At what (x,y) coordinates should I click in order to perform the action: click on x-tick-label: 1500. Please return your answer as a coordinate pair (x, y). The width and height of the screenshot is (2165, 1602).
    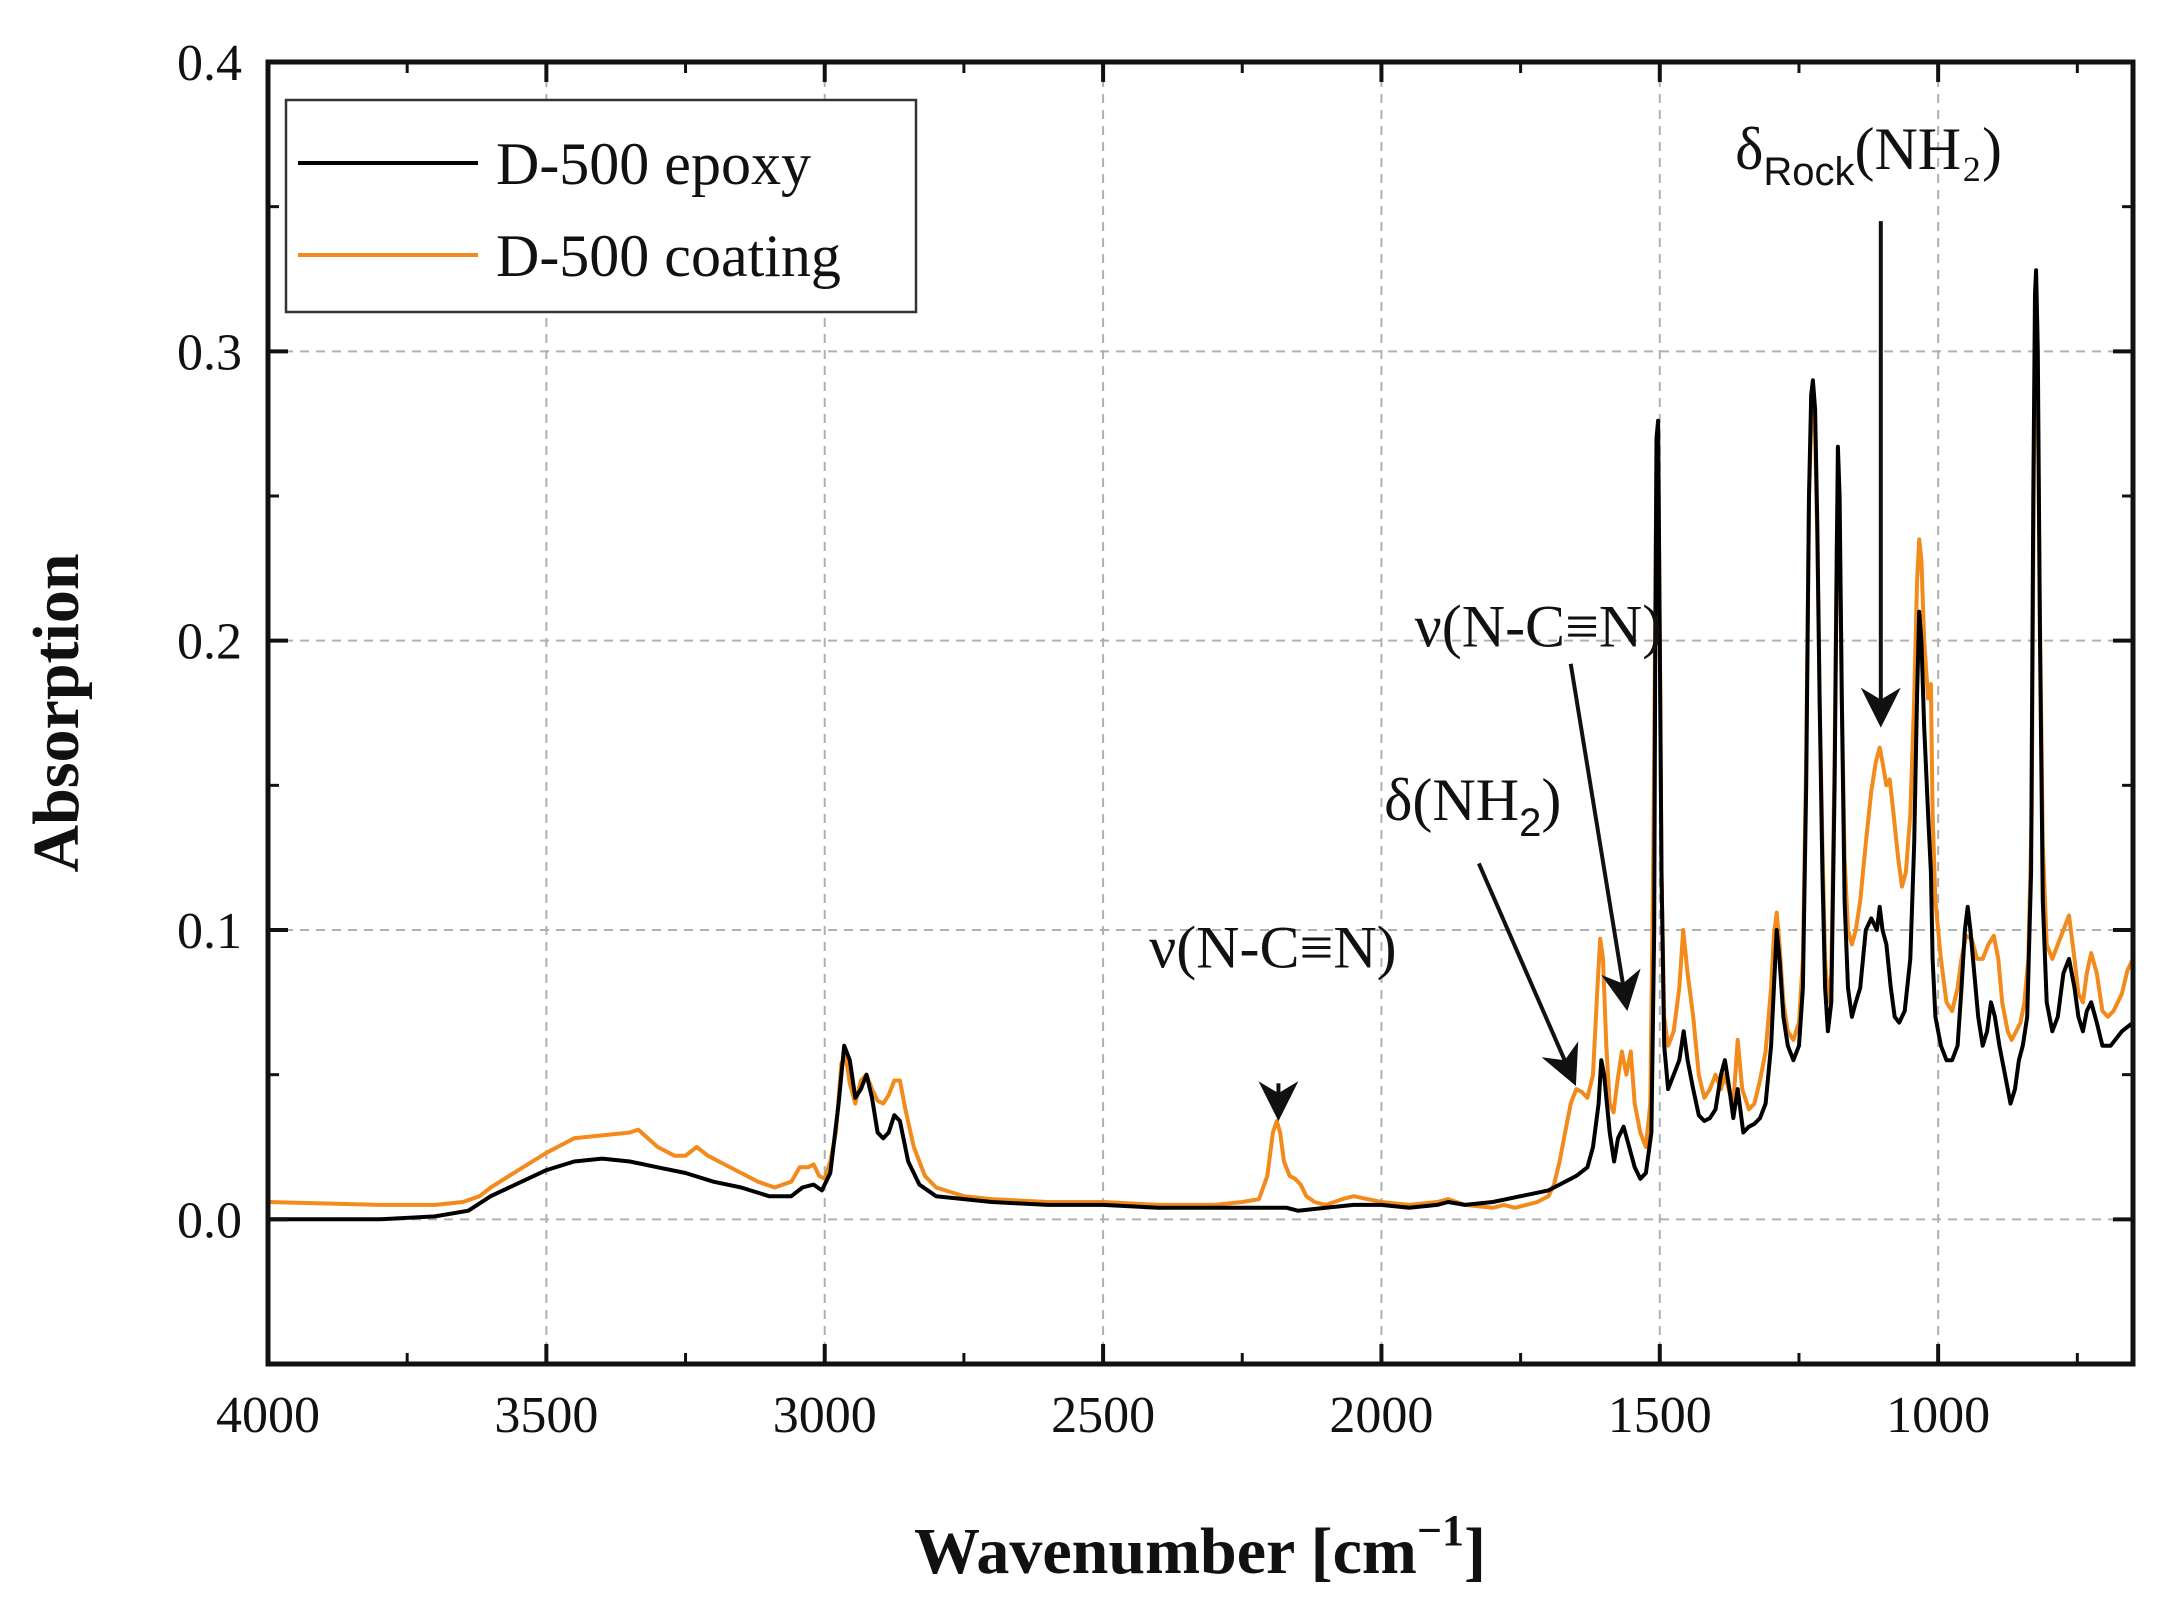
    Looking at the image, I should click on (1660, 1415).